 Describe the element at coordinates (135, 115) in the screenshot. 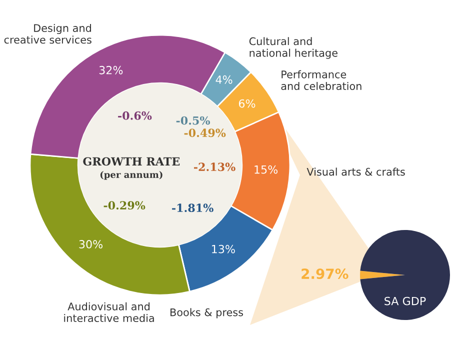

I see `text: -0.6%` at that location.